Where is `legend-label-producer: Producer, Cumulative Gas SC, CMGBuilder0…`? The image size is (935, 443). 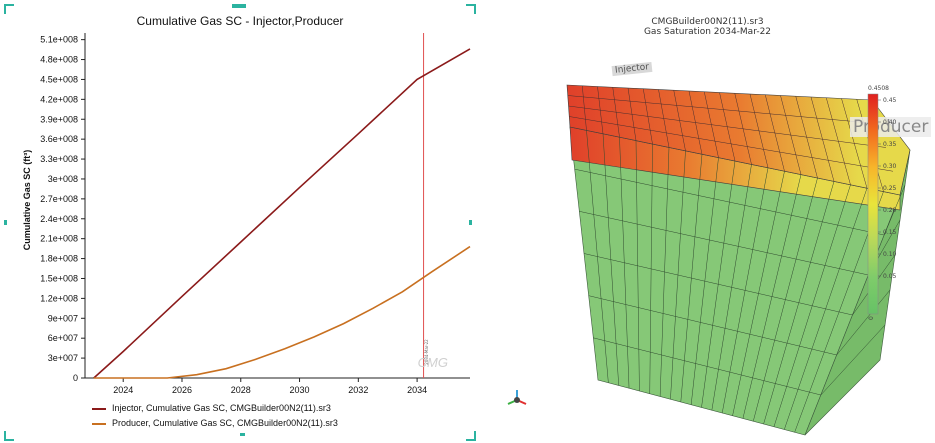
legend-label-producer: Producer, Cumulative Gas SC, CMGBuilder0… is located at coordinates (225, 423).